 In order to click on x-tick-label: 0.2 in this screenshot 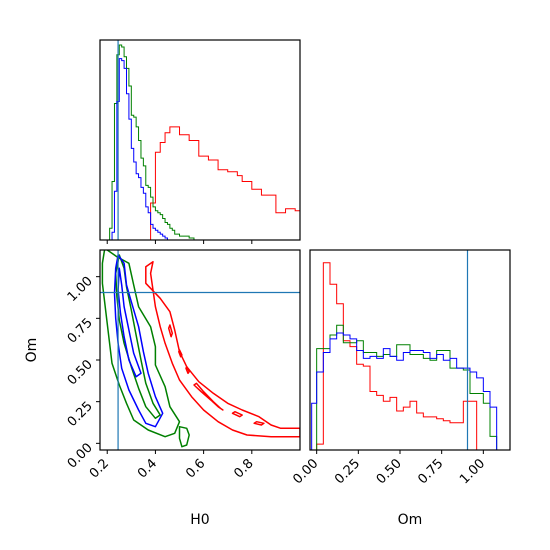, I will do `click(99, 468)`.